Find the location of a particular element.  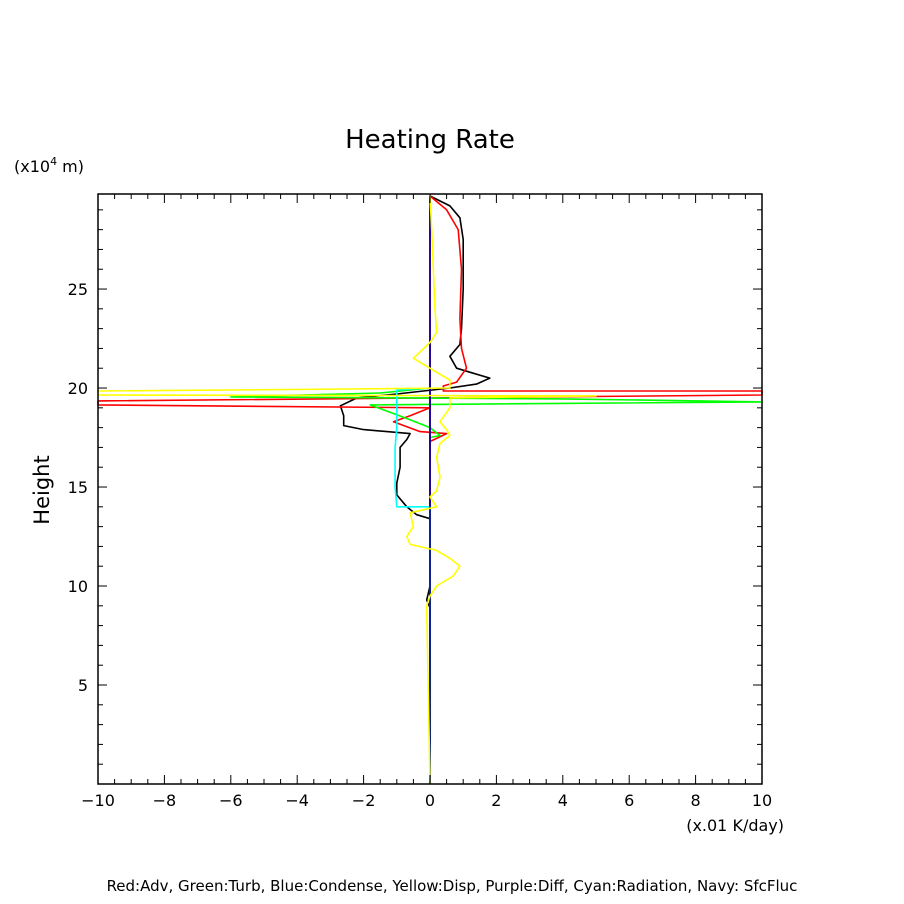

y-unit-label: (x104 m) is located at coordinates (49, 165).